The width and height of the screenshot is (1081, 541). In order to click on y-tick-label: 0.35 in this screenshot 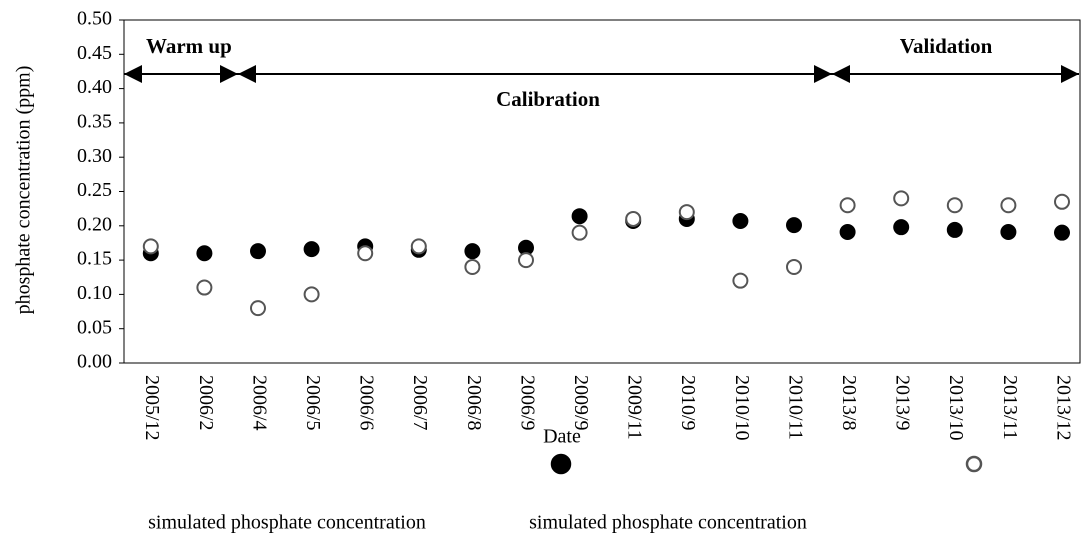, I will do `click(94, 121)`.